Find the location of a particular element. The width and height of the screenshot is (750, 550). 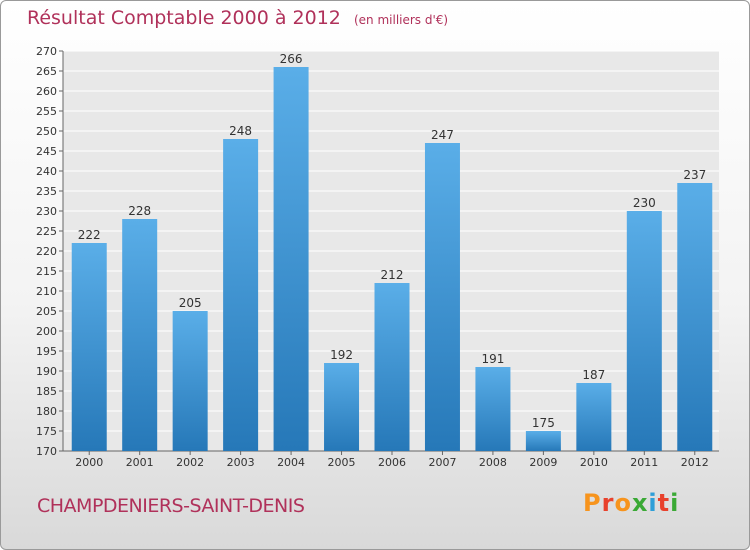

x-tick-label-2009: 2009 is located at coordinates (543, 462).